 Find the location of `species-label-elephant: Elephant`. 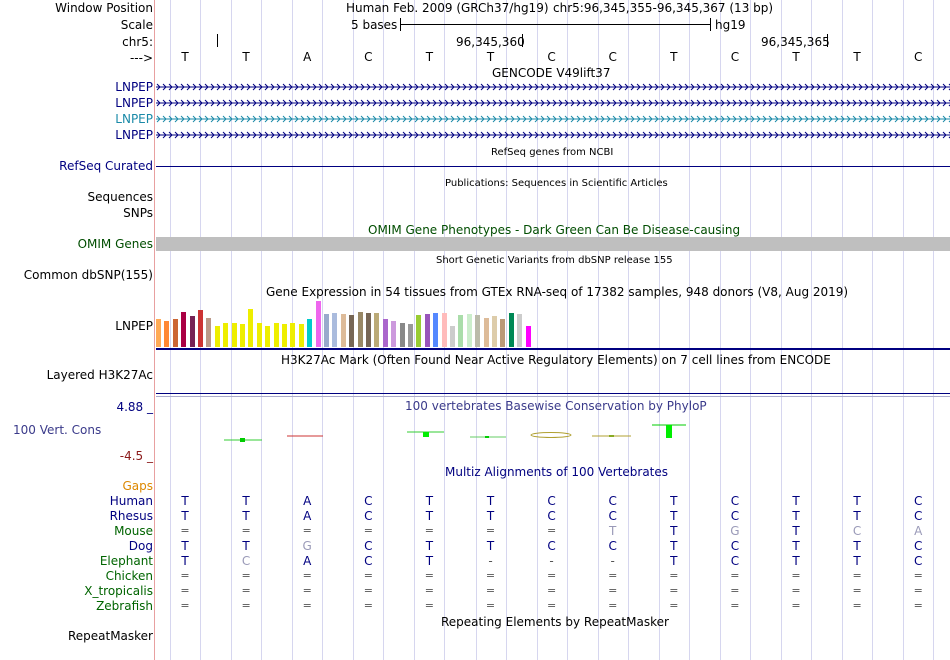

species-label-elephant: Elephant is located at coordinates (126, 561).